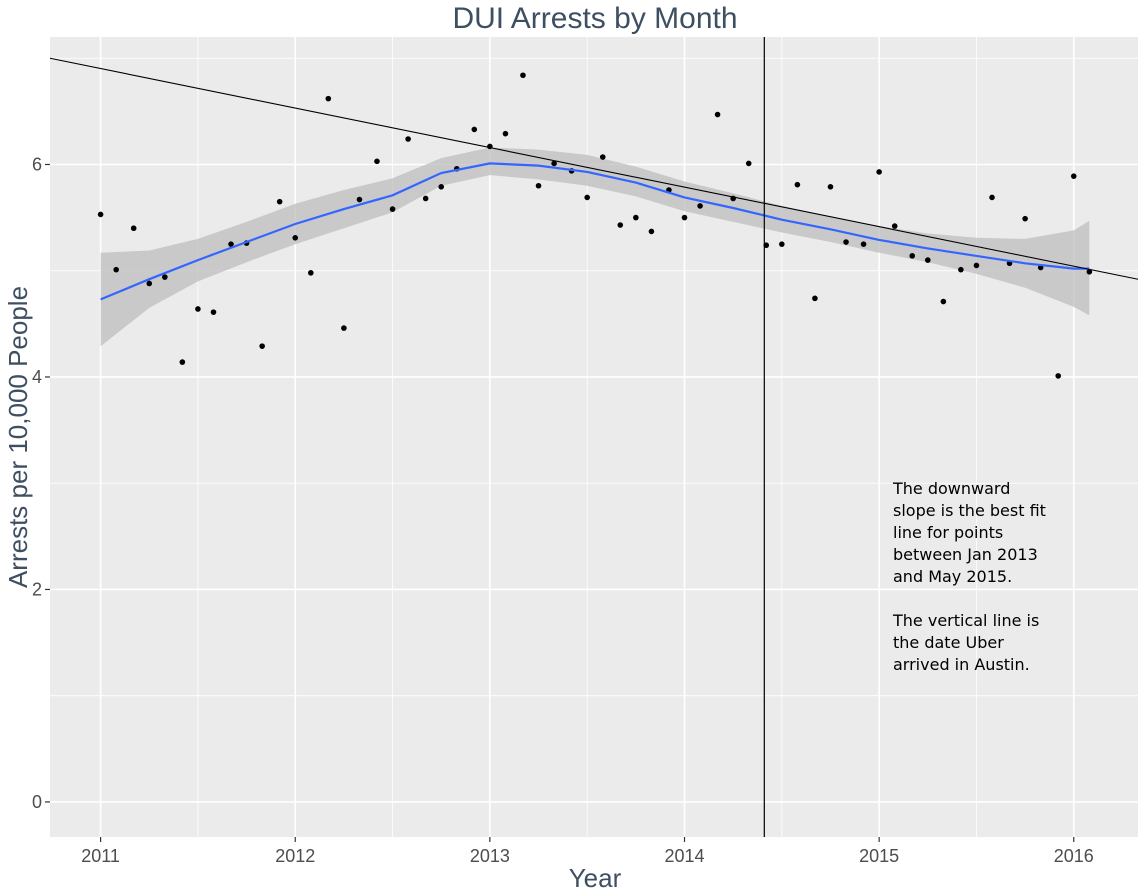  I want to click on y-axis-title: Arrests per 10,000 People, so click(18, 437).